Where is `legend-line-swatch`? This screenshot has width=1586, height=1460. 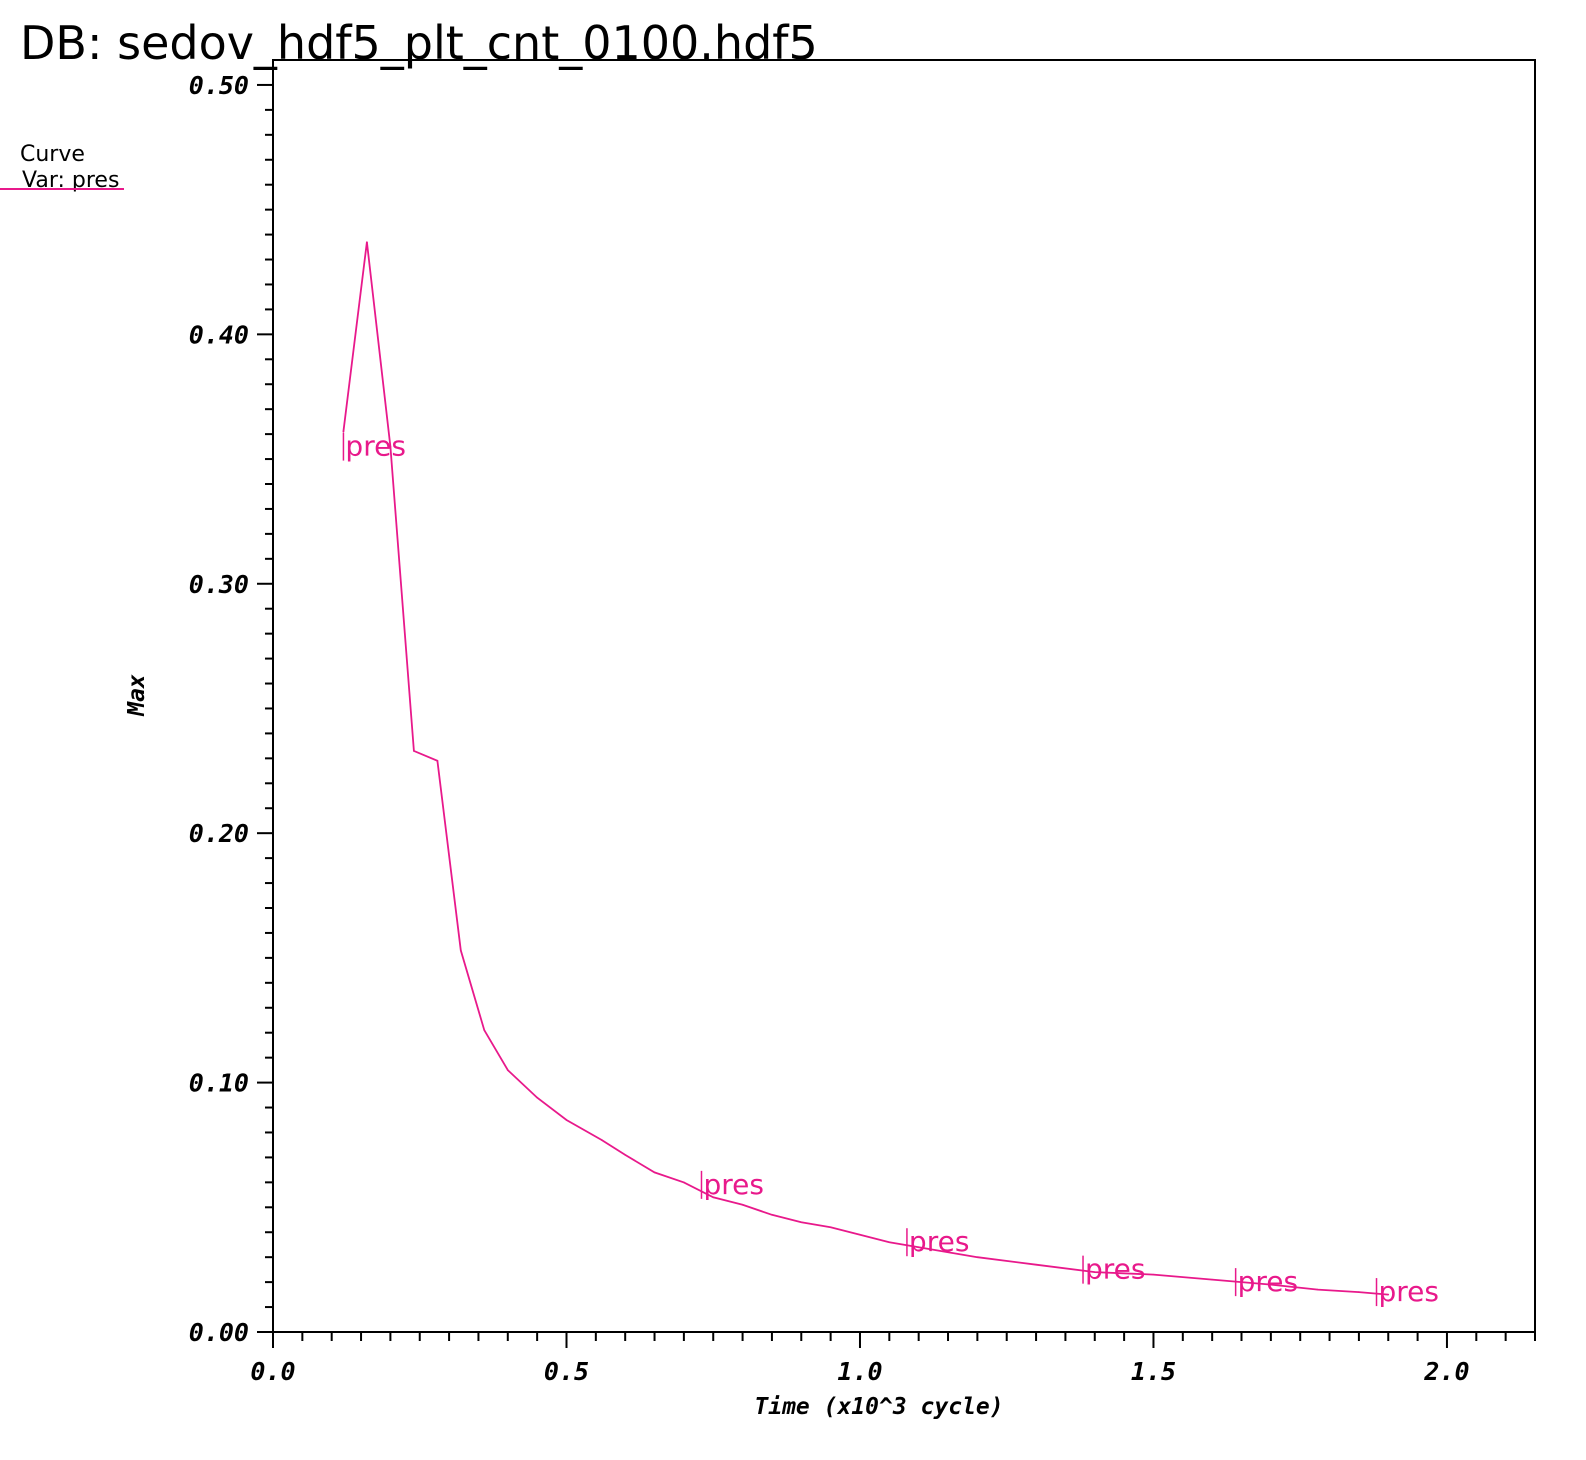 legend-line-swatch is located at coordinates (62, 189).